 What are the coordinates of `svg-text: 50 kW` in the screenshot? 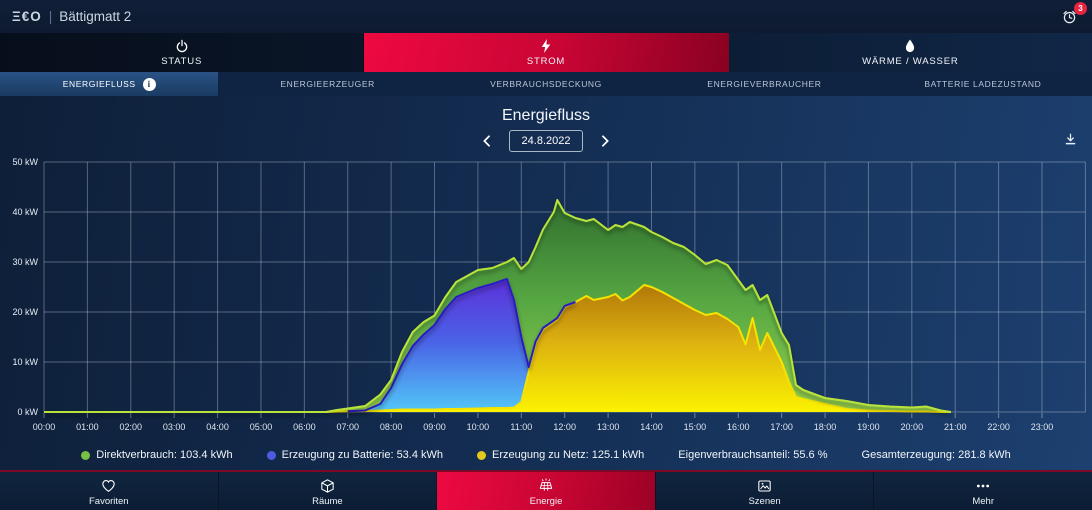 It's located at (25, 162).